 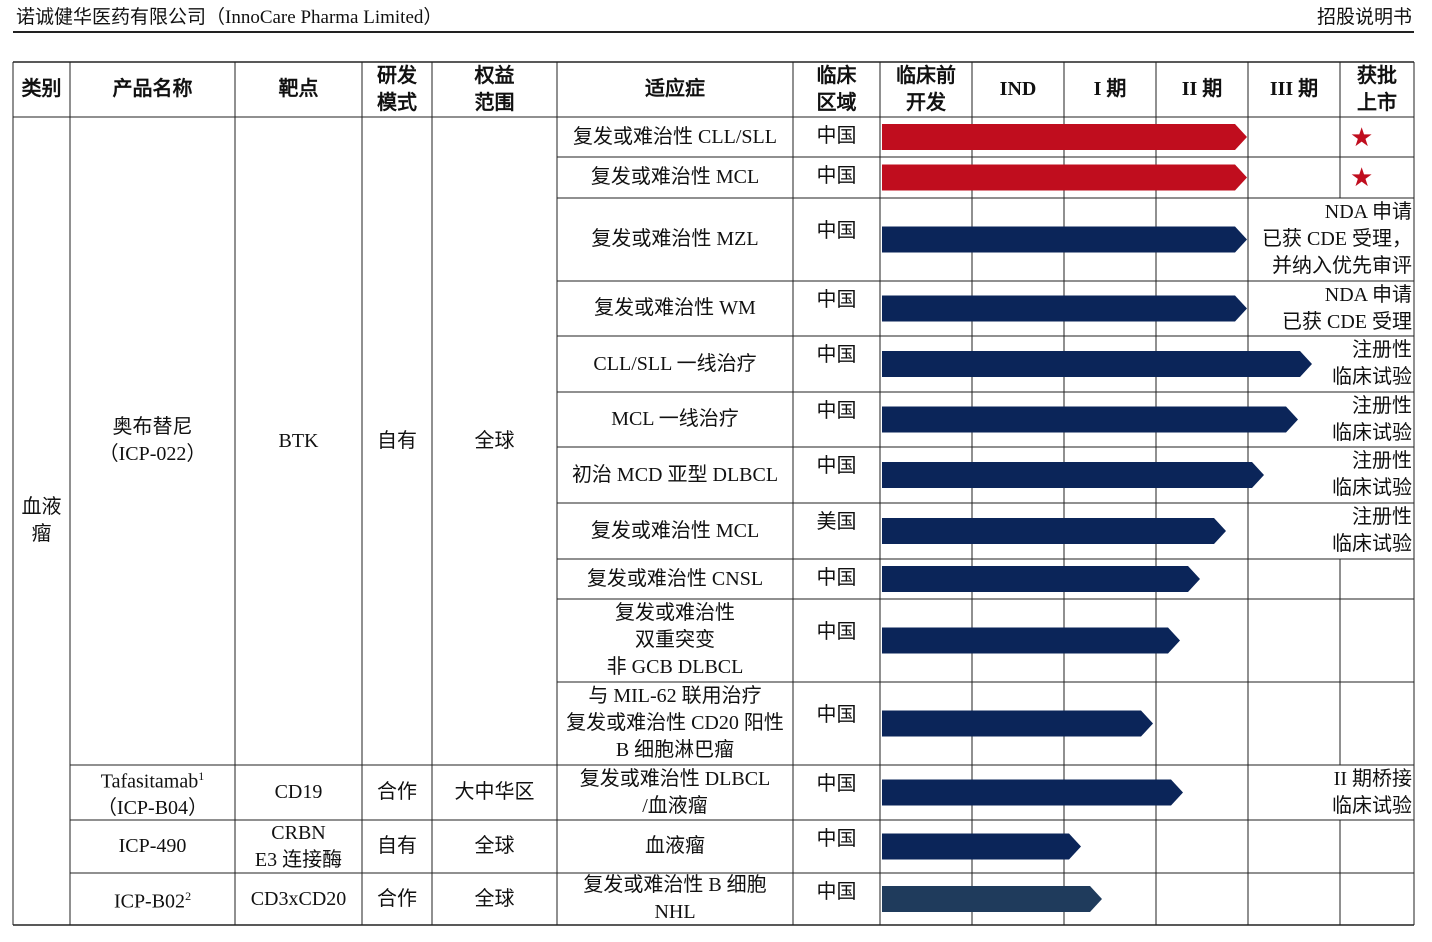 I want to click on region: 美国, so click(x=836, y=522).